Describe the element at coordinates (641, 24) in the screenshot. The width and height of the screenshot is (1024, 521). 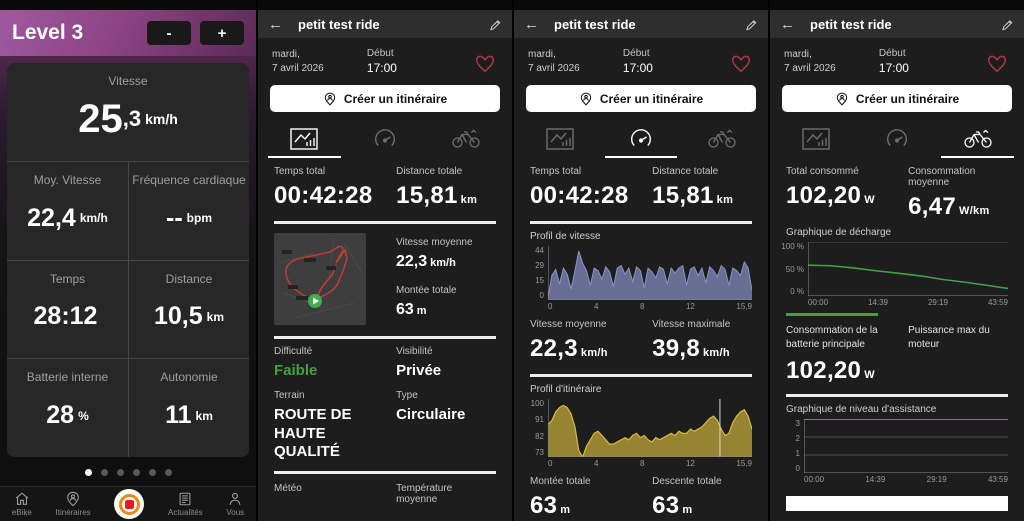
I see `ride-header: ← petit test ride` at that location.